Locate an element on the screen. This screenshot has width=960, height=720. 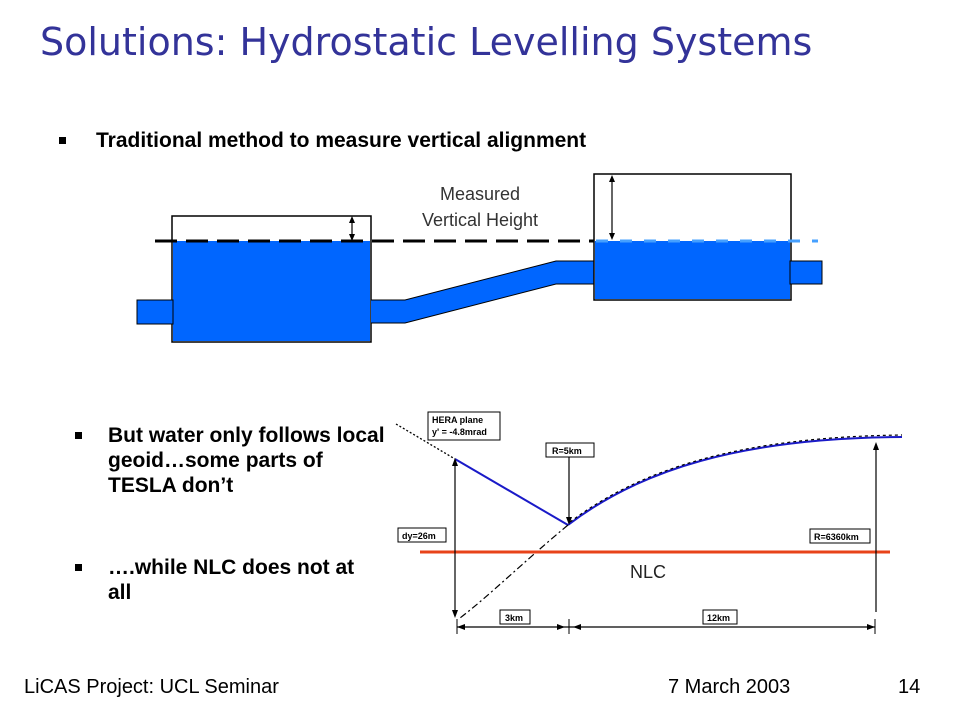
12km-box is located at coordinates (720, 617).